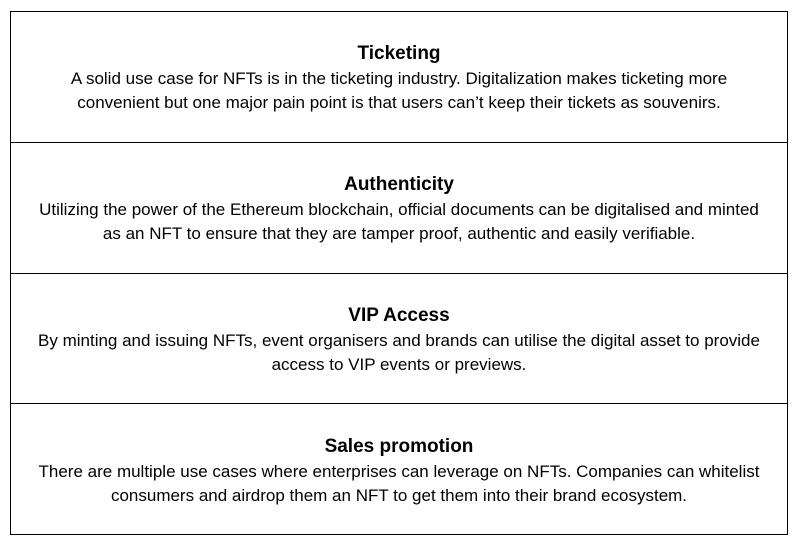 The width and height of the screenshot is (800, 537). What do you see at coordinates (399, 315) in the screenshot?
I see `section-title: VIP Access` at bounding box center [399, 315].